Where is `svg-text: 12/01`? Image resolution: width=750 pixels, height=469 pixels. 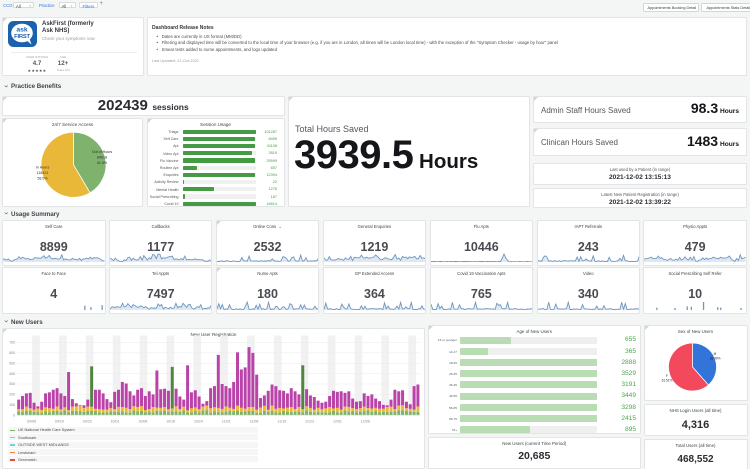 svg-text: 12/01 is located at coordinates (337, 421).